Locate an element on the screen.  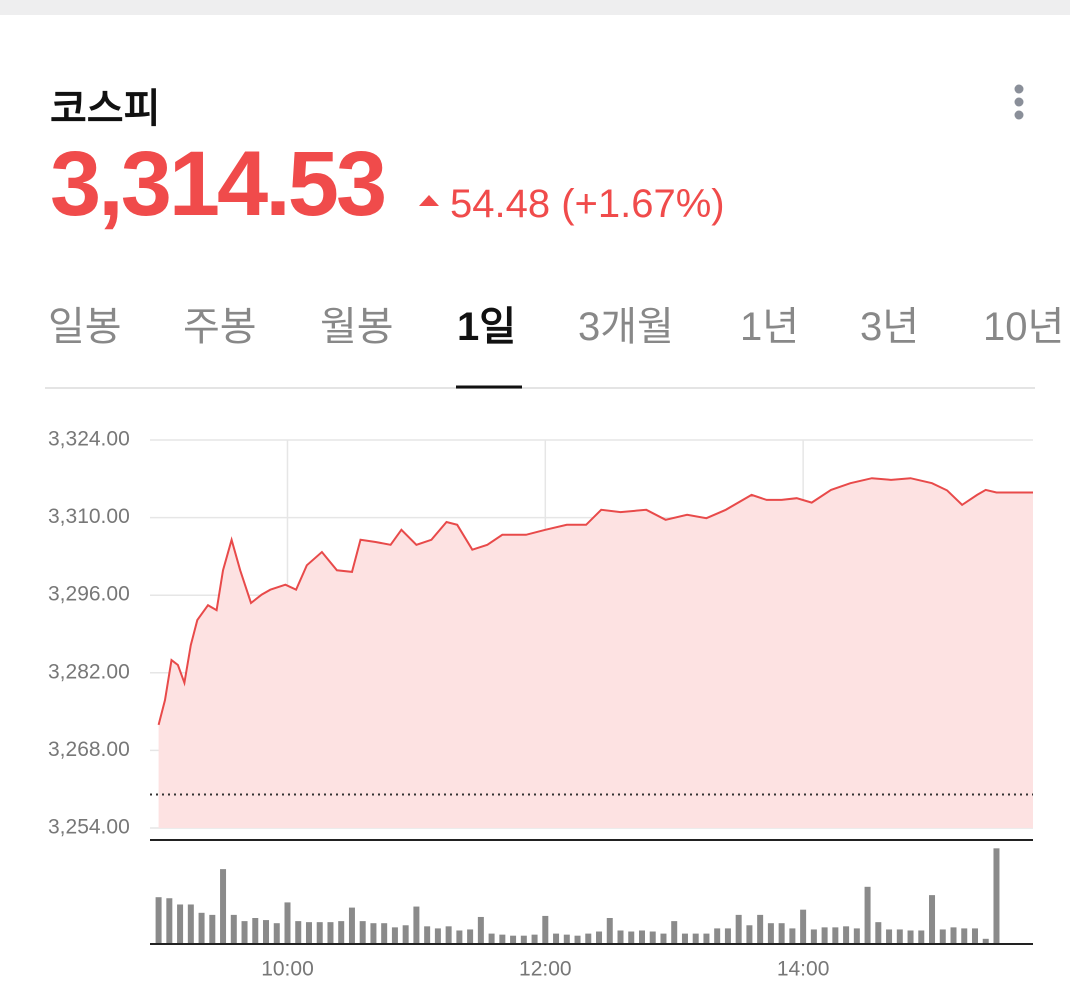
menu-button is located at coordinates (1019, 104).